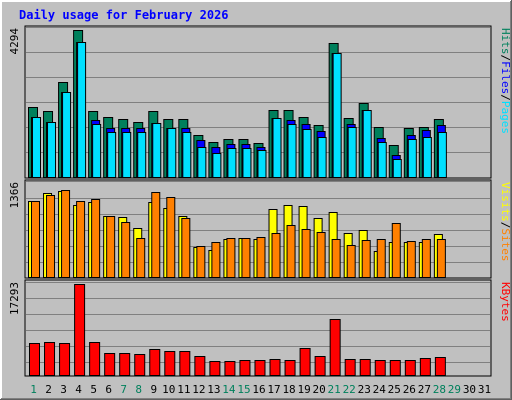  Describe the element at coordinates (183, 389) in the screenshot. I see `x-tick-label-day-11: 11` at that location.